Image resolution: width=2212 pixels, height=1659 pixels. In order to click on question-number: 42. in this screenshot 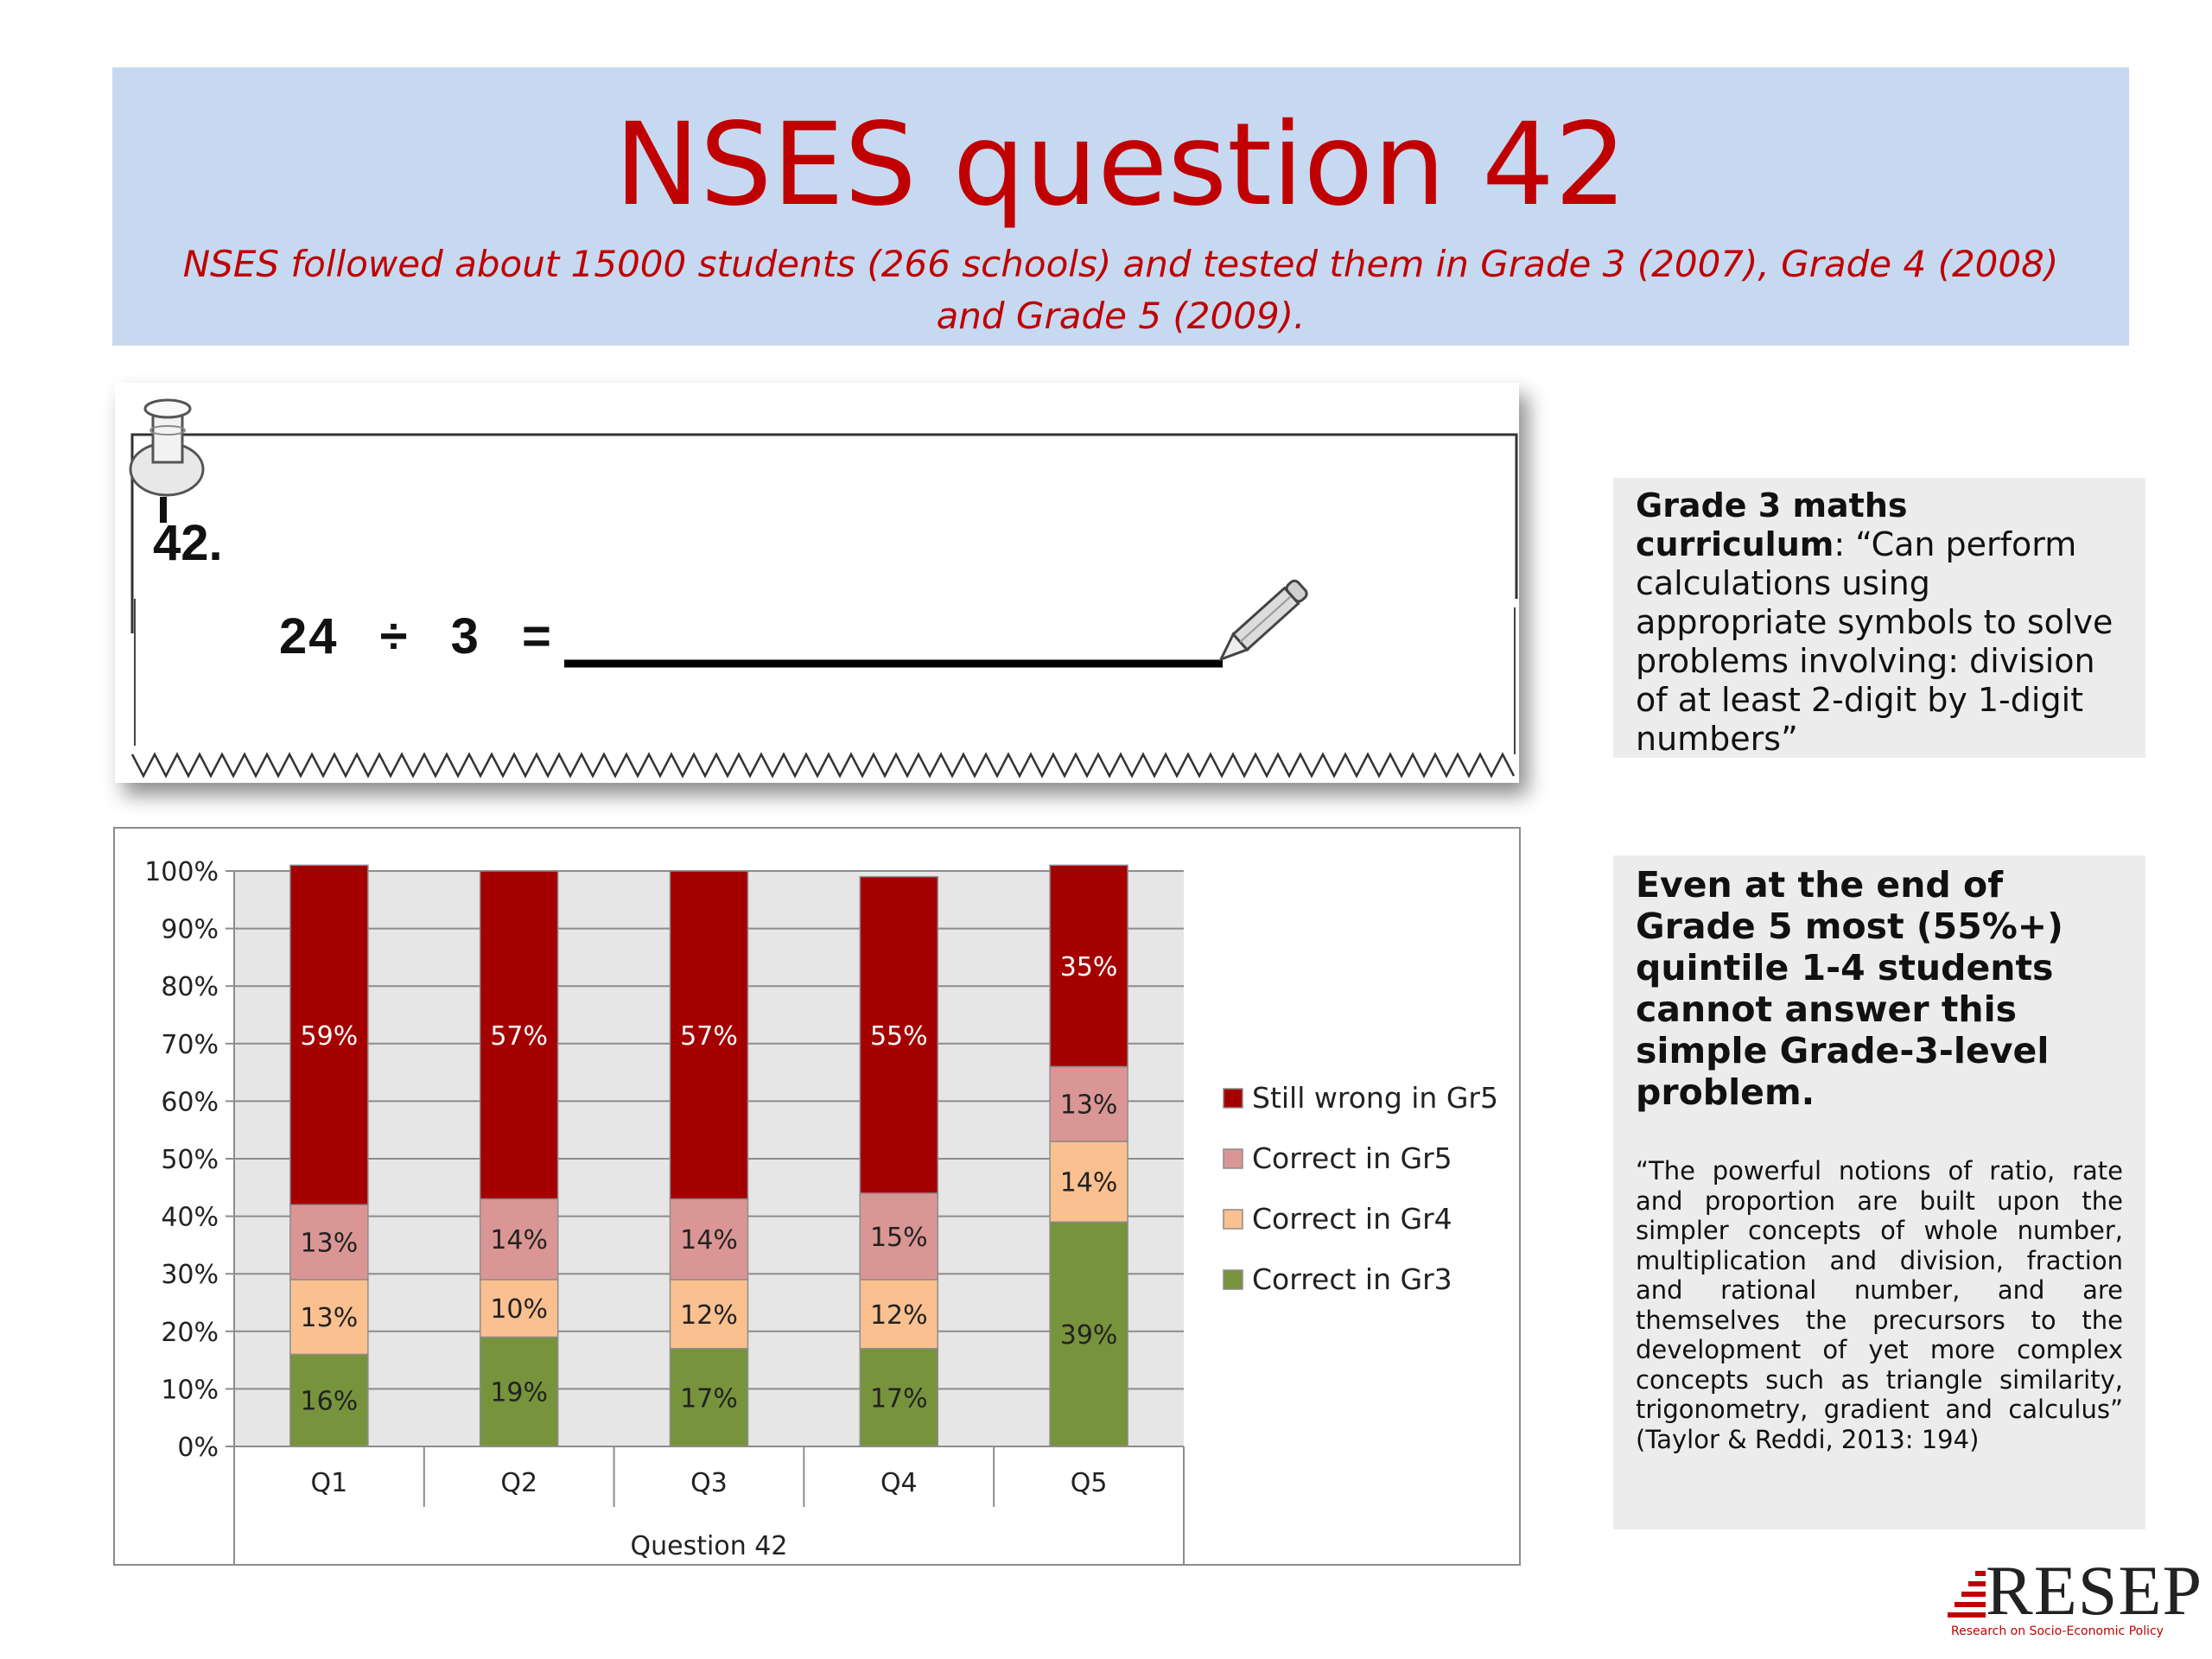, I will do `click(188, 543)`.